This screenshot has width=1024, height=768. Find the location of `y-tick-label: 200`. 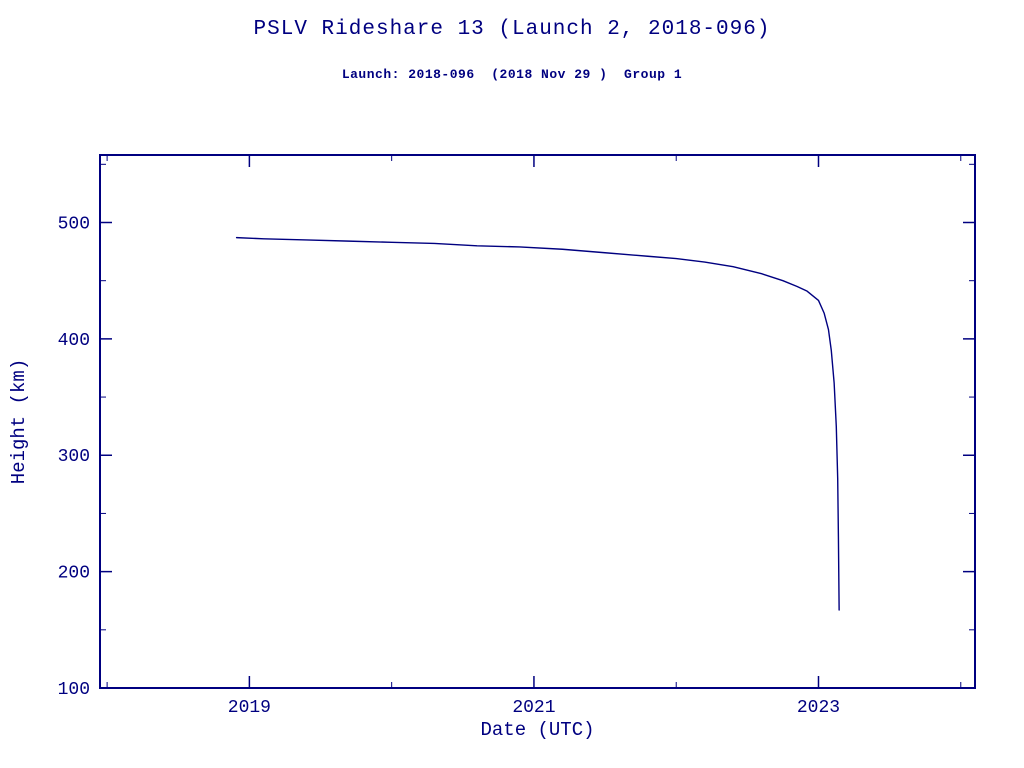

y-tick-label: 200 is located at coordinates (74, 574).